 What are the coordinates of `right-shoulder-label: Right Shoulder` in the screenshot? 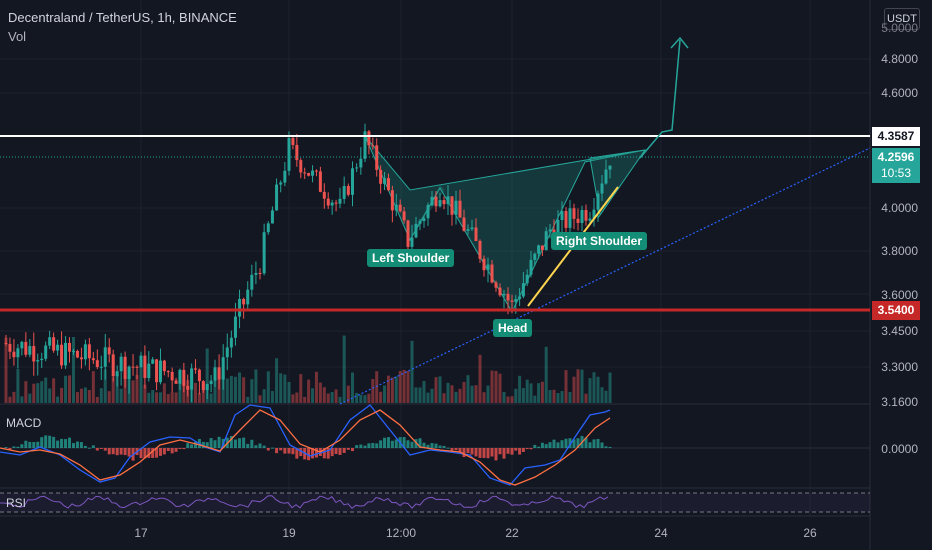 It's located at (599, 241).